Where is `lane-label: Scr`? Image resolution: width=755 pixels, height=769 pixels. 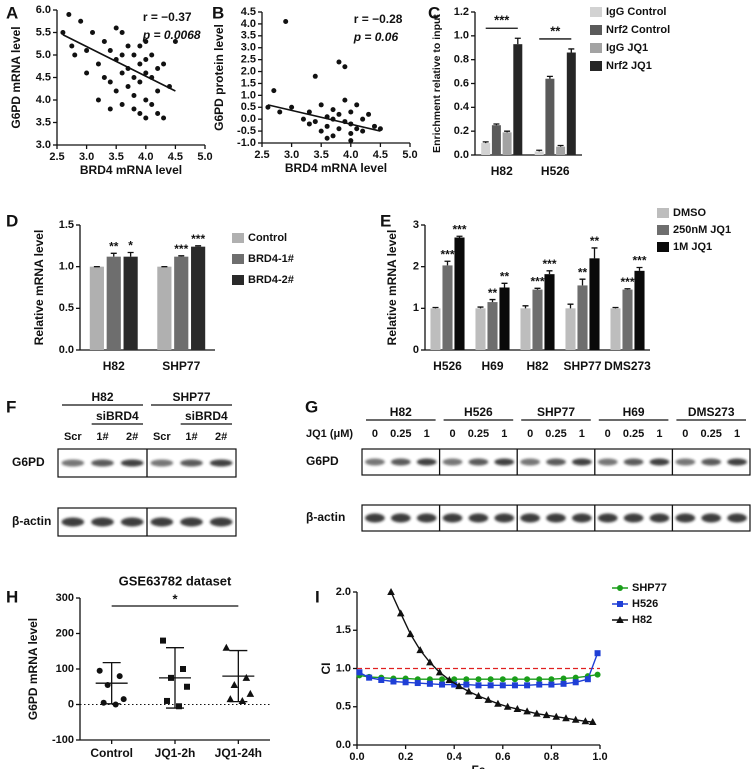 lane-label: Scr is located at coordinates (73, 437).